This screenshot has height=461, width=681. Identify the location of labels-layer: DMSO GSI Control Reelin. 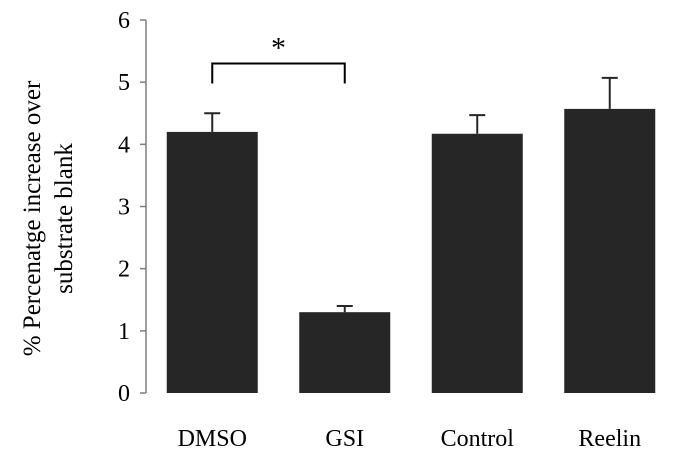
(410, 439).